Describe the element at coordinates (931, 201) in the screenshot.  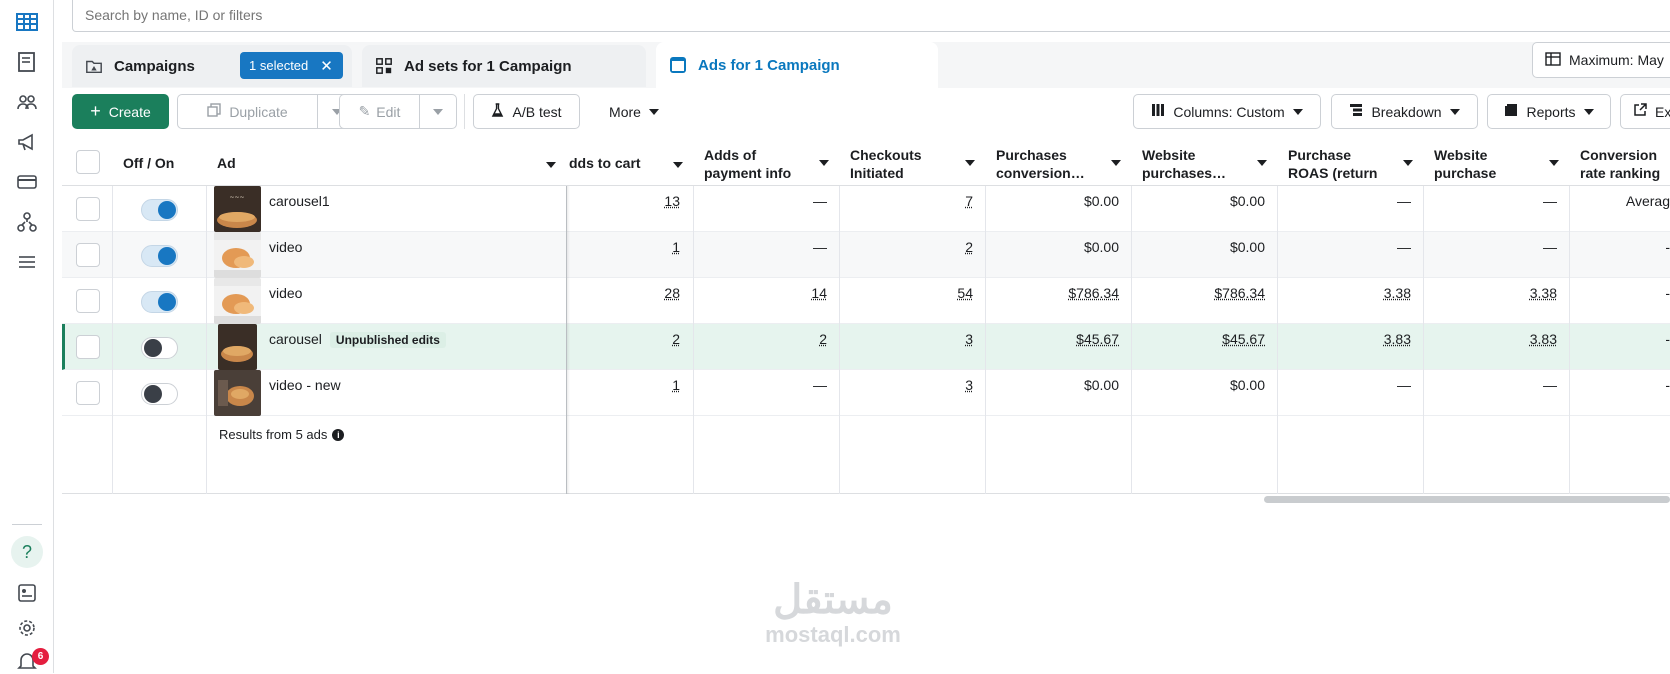
I see `cell-checkouts: 7` at that location.